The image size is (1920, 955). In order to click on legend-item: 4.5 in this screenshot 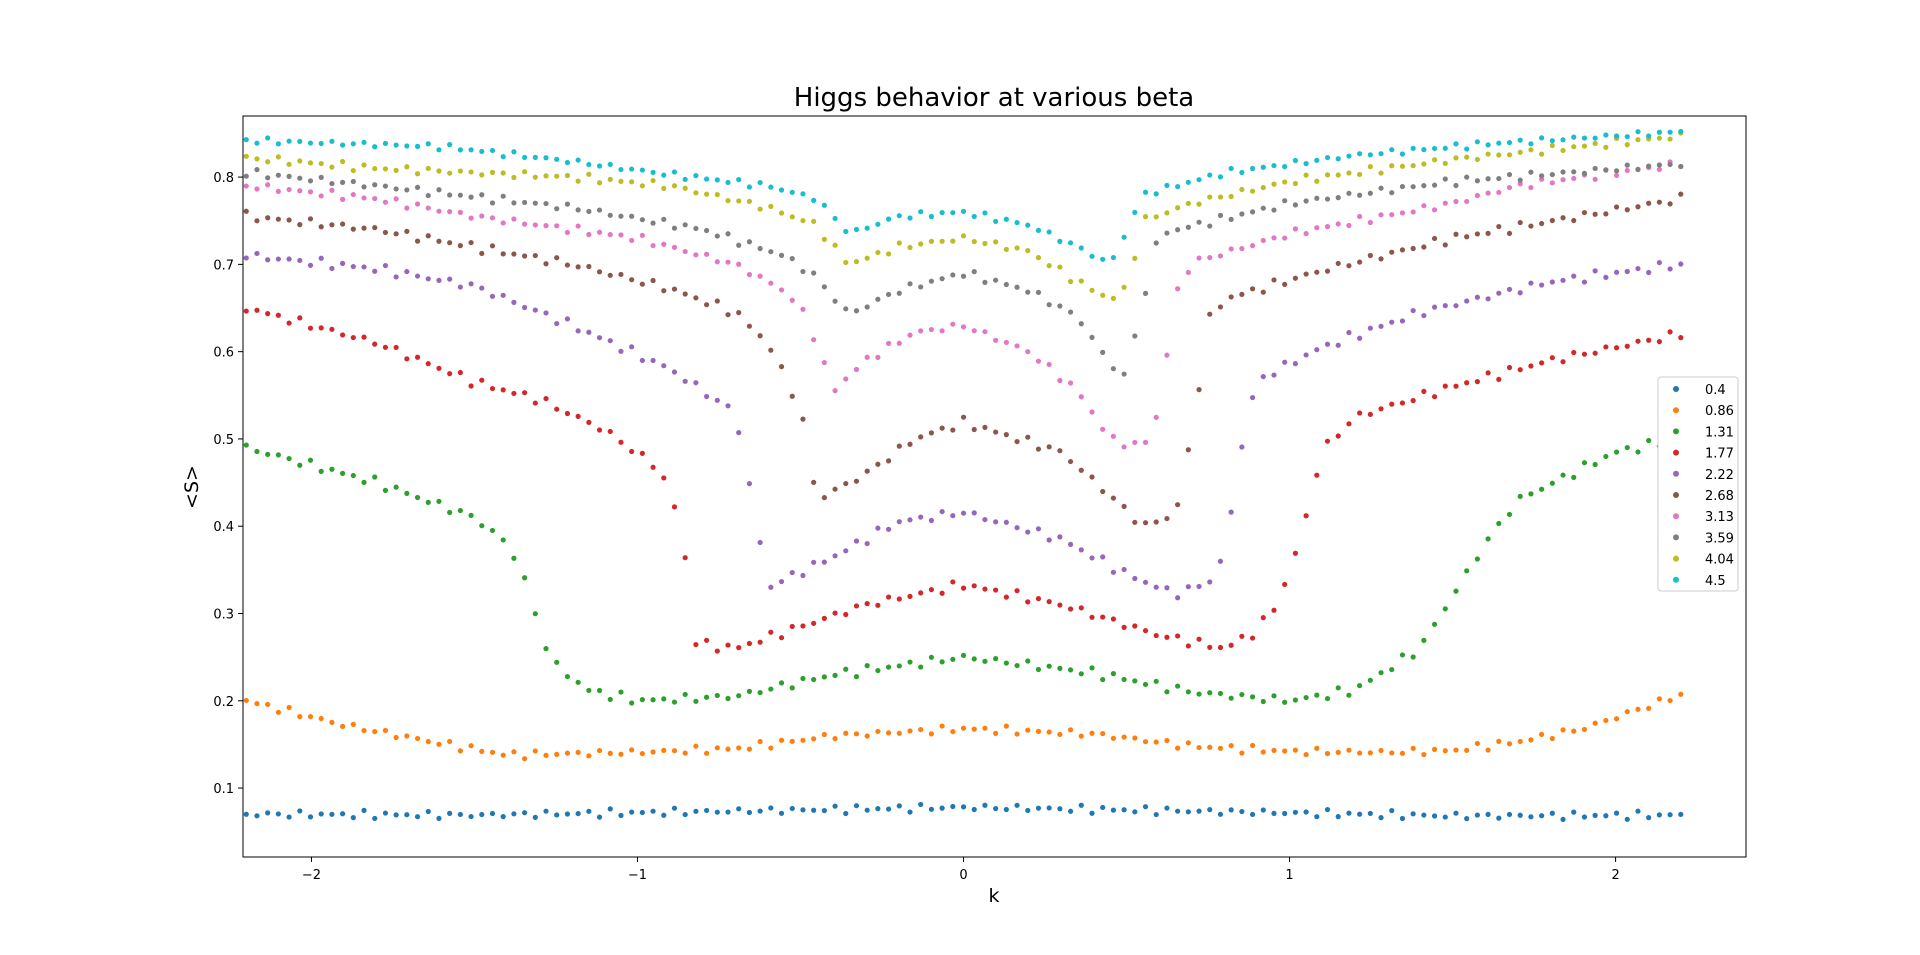, I will do `click(1699, 581)`.